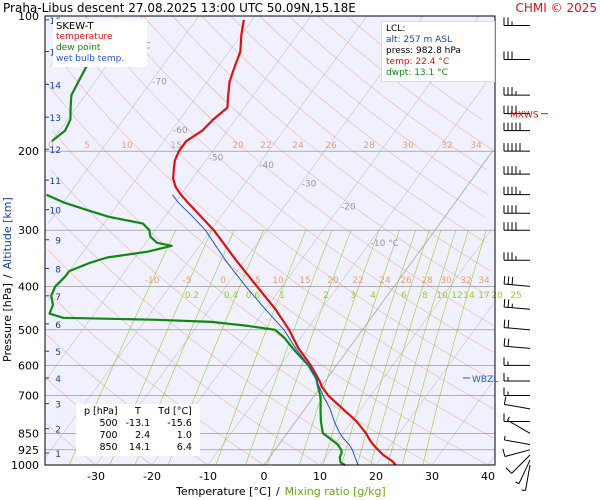 Image resolution: width=600 pixels, height=500 pixels. Describe the element at coordinates (108, 435) in the screenshot. I see `table-cell: 700` at that location.